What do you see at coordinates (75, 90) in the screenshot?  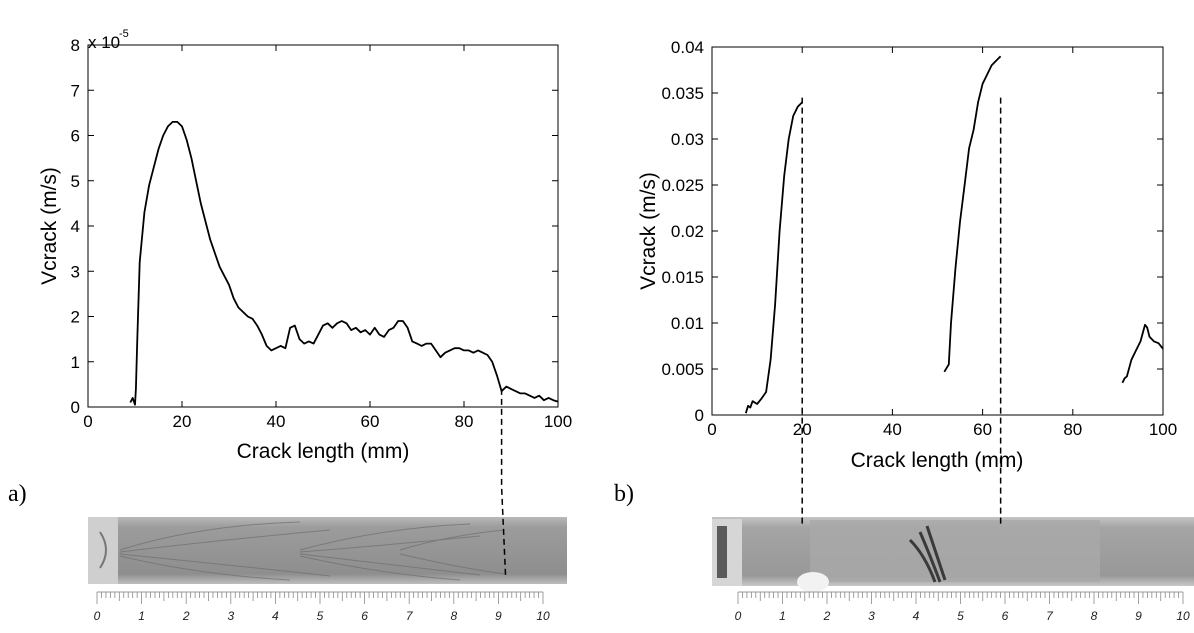 I see `y-tick-label: 7` at bounding box center [75, 90].